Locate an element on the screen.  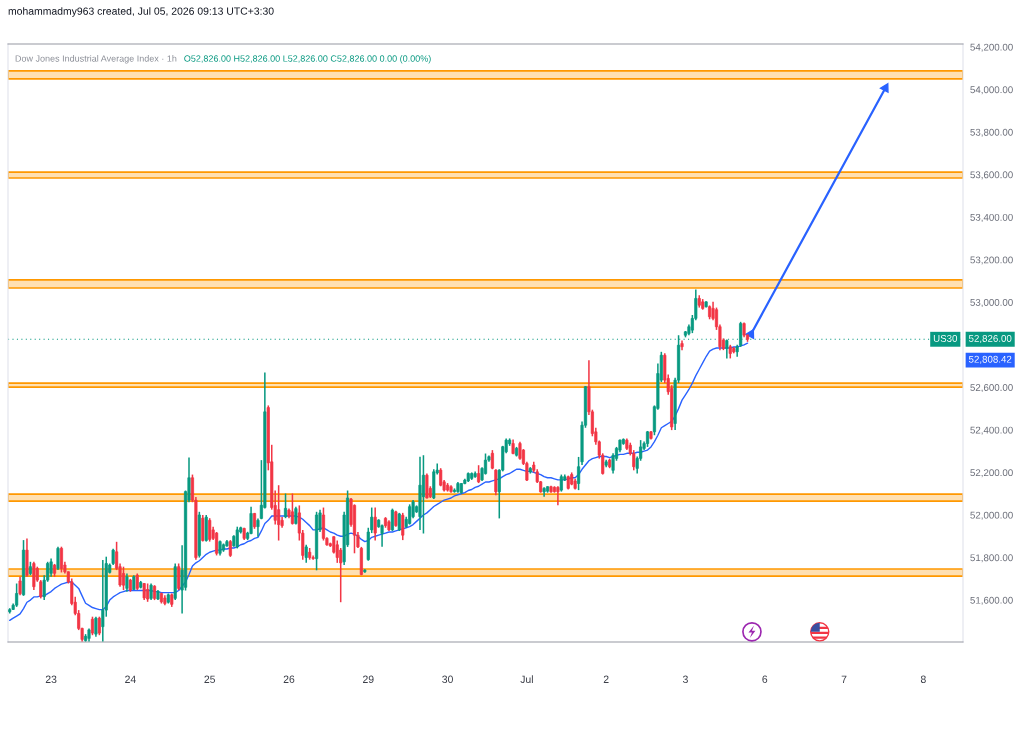
text: O52,826.00 H52,826.00 L52,826.00 C52,826.00 0.00 (0.00%) is located at coordinates (307, 59).